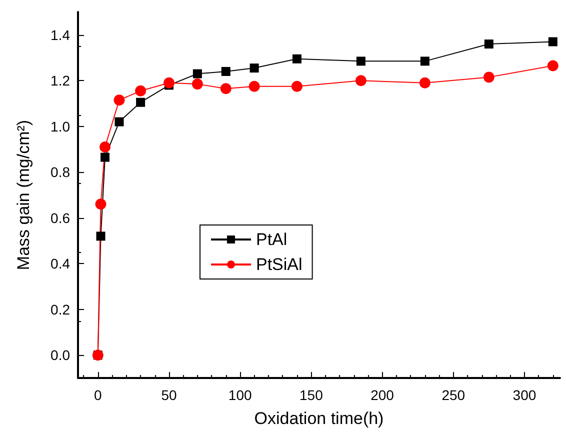 This screenshot has height=432, width=566. Describe the element at coordinates (60, 264) in the screenshot. I see `y-tick-label: 0.4` at that location.